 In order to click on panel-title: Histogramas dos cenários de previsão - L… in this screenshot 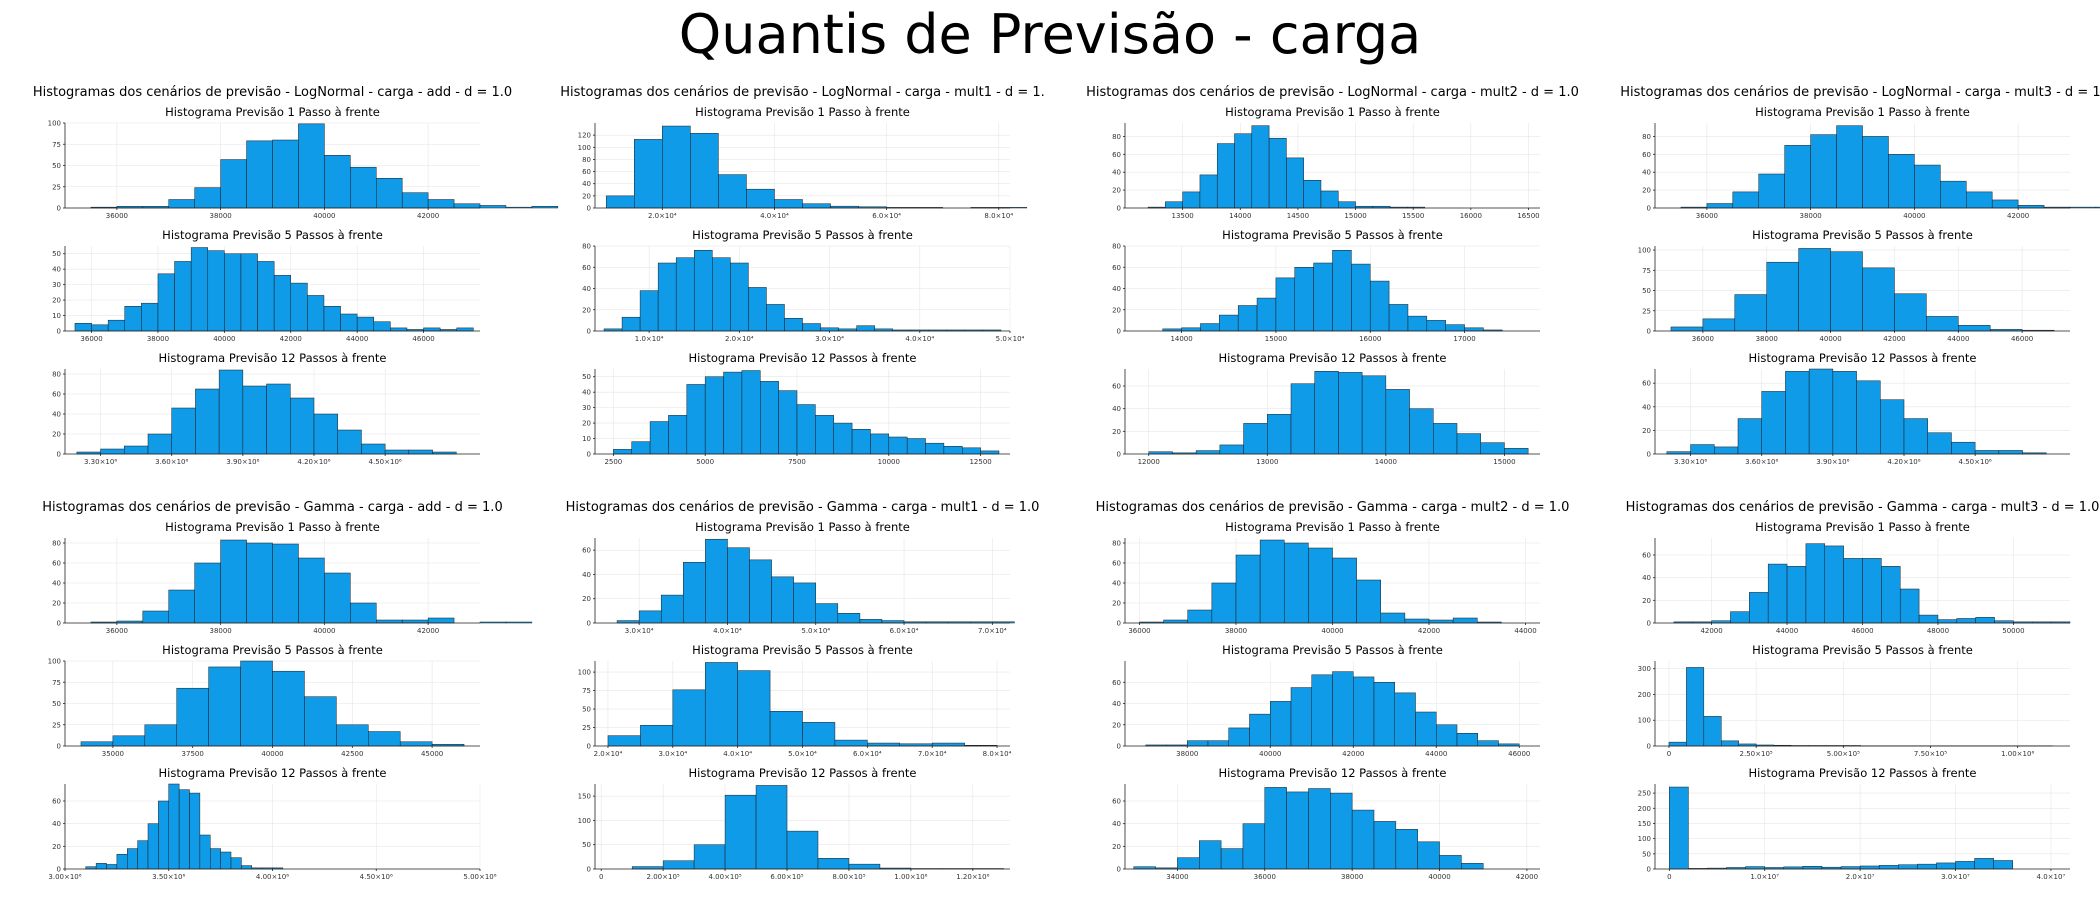, I will do `click(802, 92)`.